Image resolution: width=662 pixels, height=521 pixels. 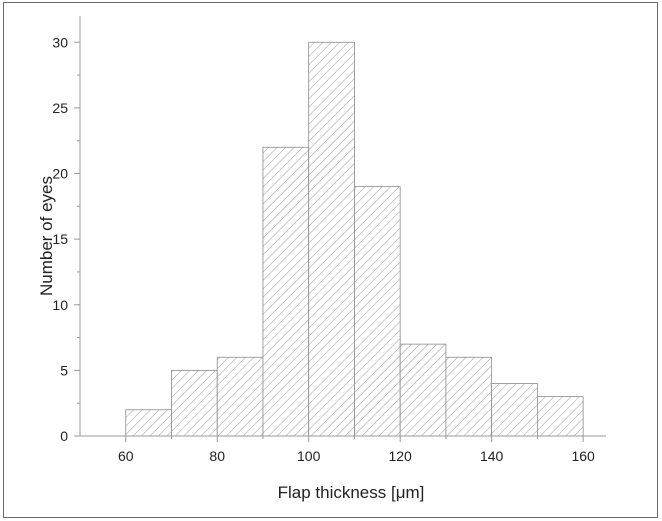 What do you see at coordinates (64, 370) in the screenshot?
I see `y-tick-label: 5` at bounding box center [64, 370].